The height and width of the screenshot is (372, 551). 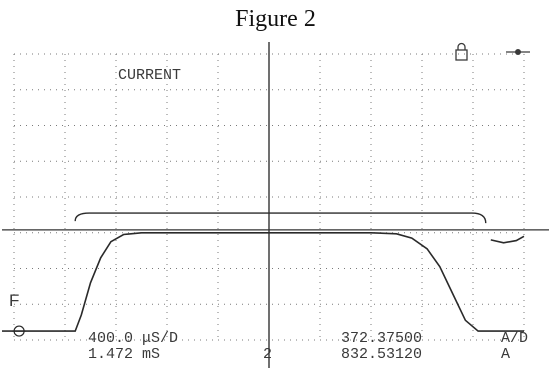 I want to click on lock-icon, so click(x=461, y=51).